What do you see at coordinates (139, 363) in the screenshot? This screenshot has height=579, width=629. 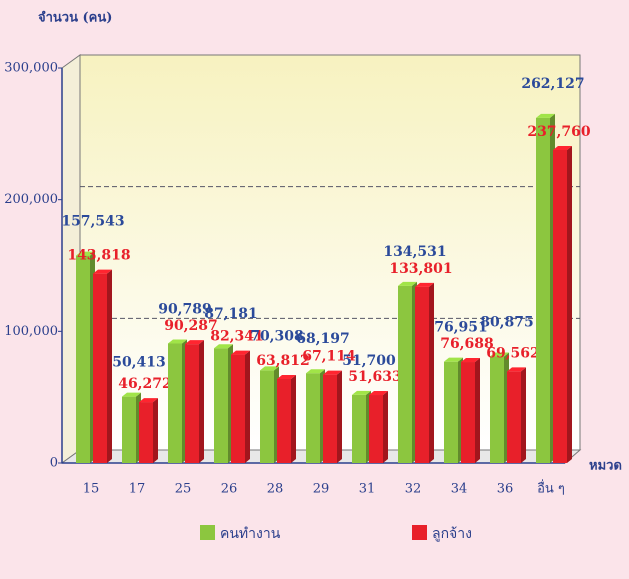 I see `value-label: 50,413` at bounding box center [139, 363].